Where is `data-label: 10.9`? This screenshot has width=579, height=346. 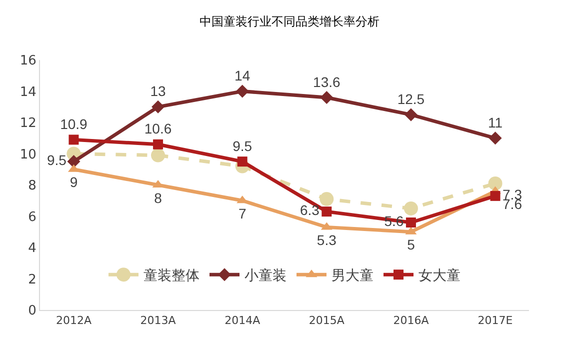
data-label: 10.9 is located at coordinates (74, 124).